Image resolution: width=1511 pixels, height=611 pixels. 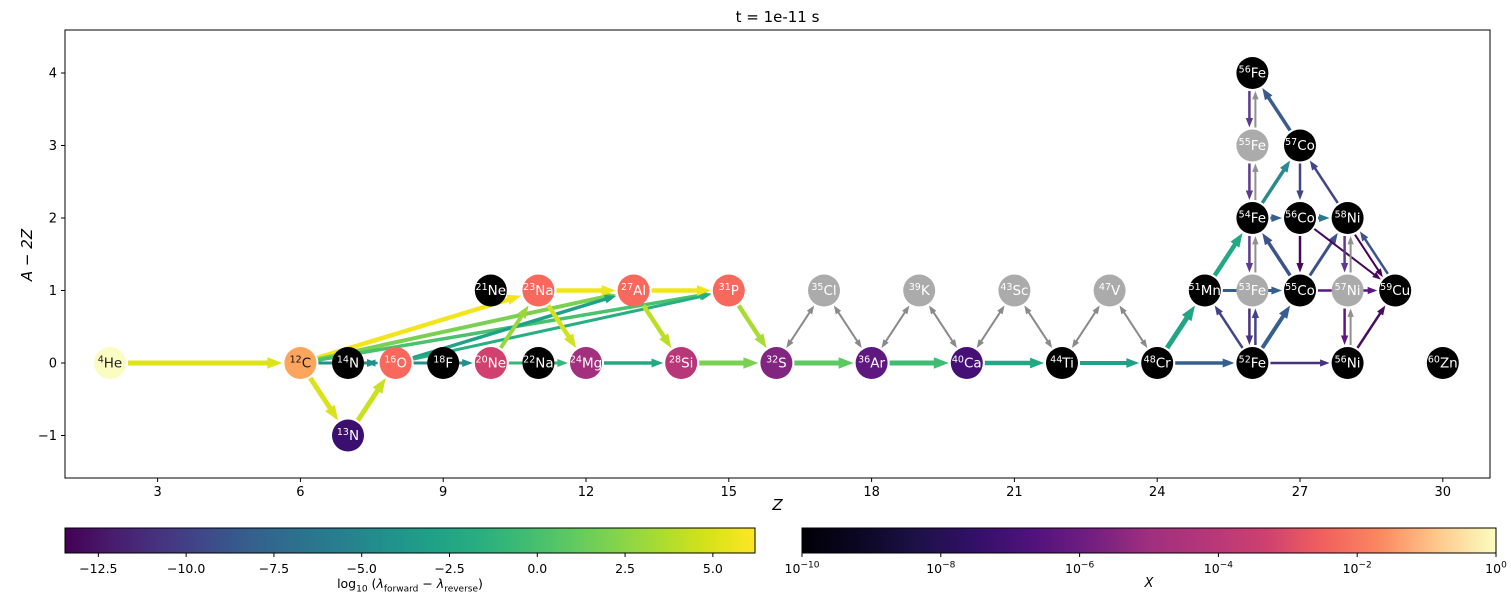 I want to click on label-fragment: ), so click(x=480, y=583).